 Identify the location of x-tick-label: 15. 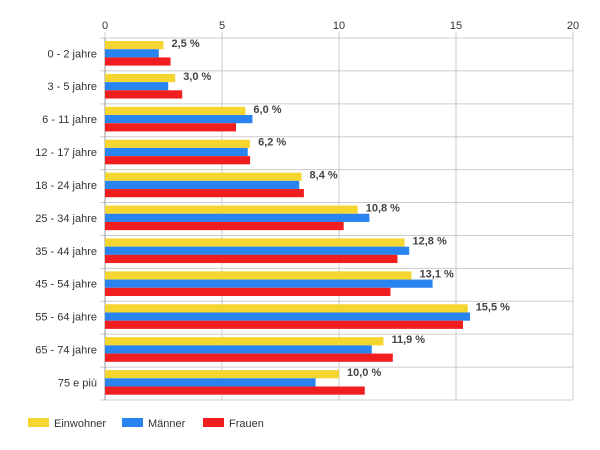
(456, 26).